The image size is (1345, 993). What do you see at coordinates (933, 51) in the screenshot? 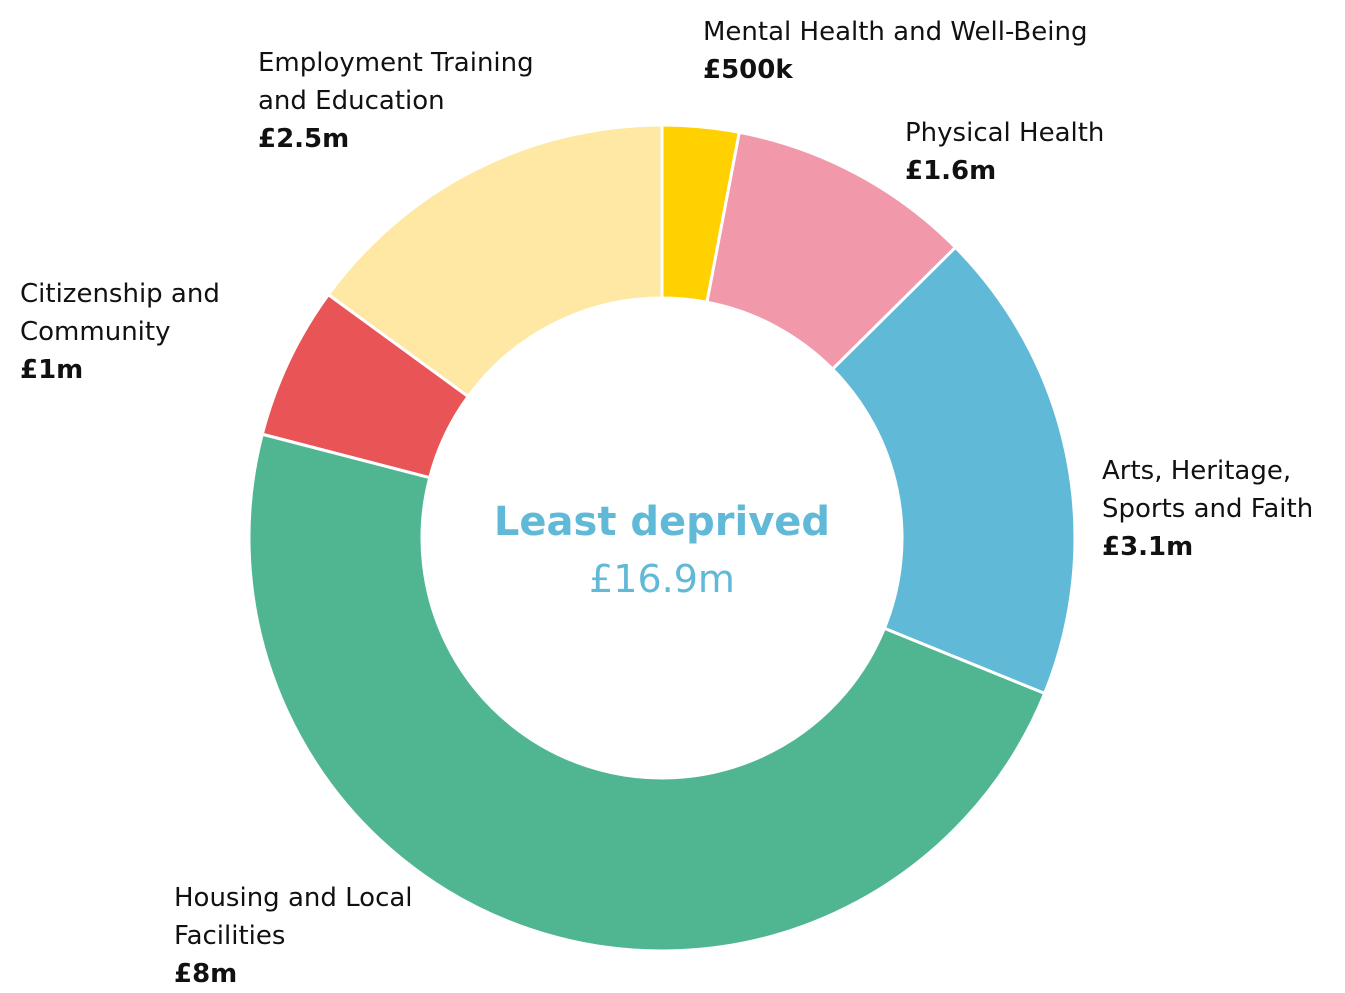
I see `slice-label: Mental Health and Well-Being £500k` at bounding box center [933, 51].